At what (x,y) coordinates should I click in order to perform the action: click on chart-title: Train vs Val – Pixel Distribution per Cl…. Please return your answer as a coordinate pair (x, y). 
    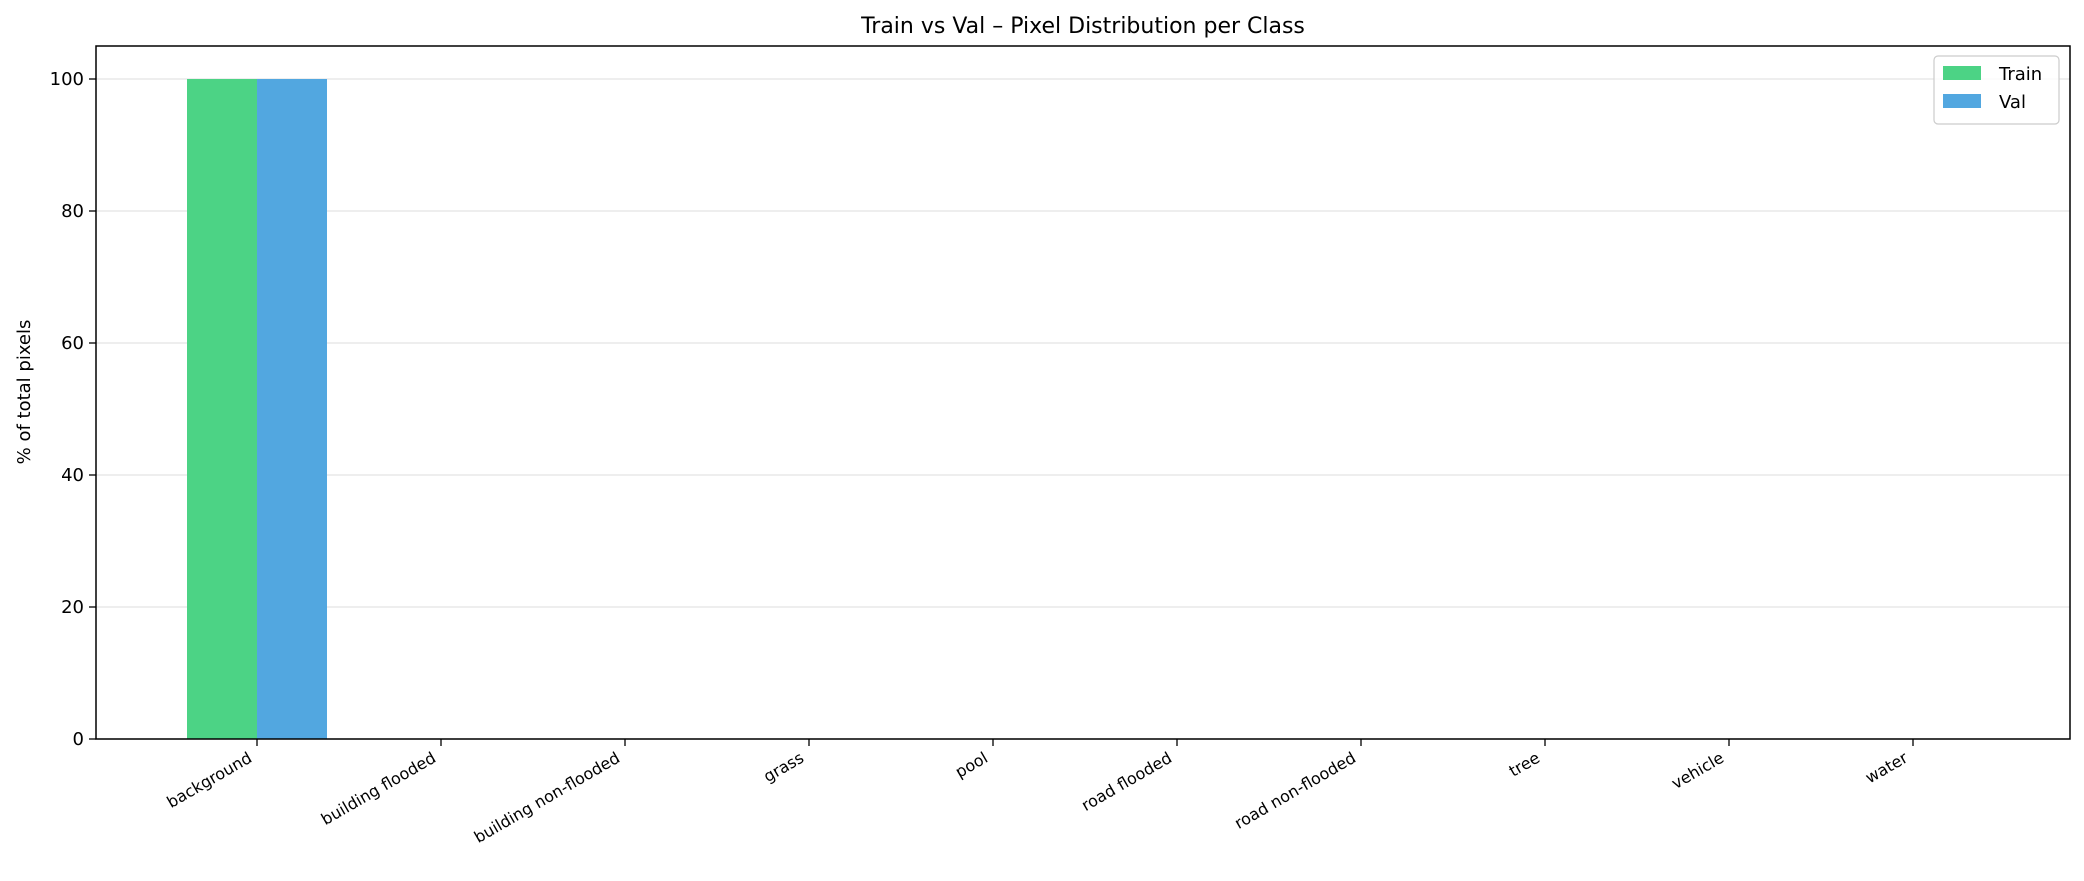
    Looking at the image, I should click on (1082, 26).